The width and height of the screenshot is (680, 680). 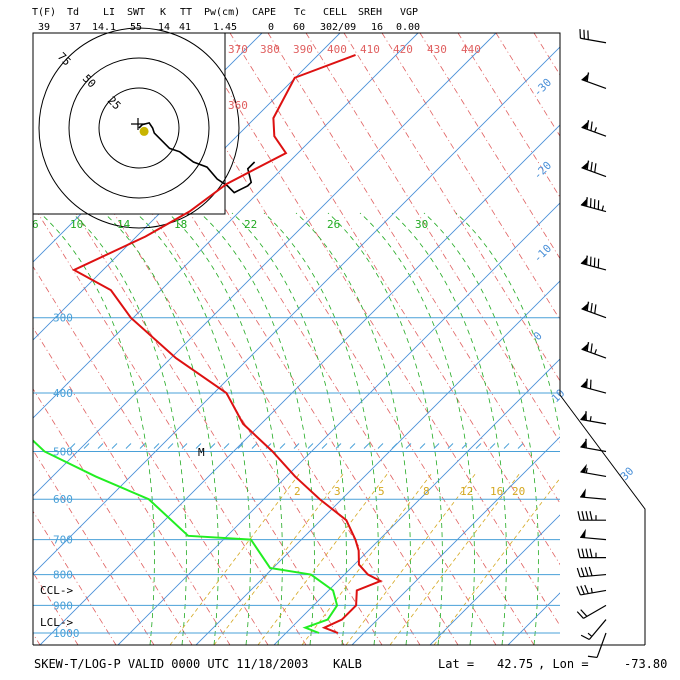 I want to click on lcl-marker: LCL->, so click(x=56, y=622).